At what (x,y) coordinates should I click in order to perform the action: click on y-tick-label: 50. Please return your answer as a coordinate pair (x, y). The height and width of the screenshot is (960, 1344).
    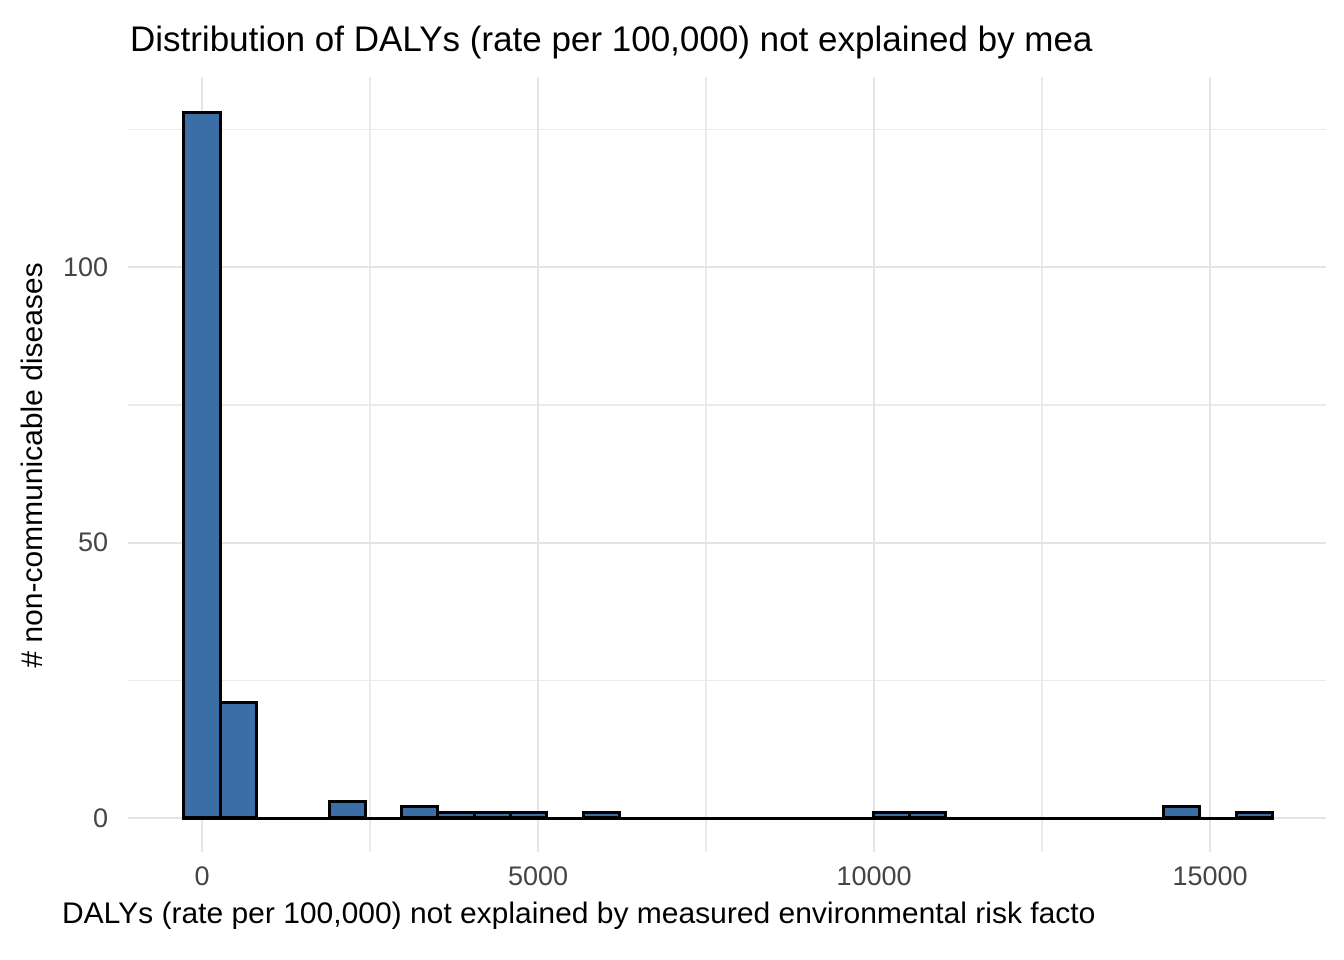
    Looking at the image, I should click on (92, 542).